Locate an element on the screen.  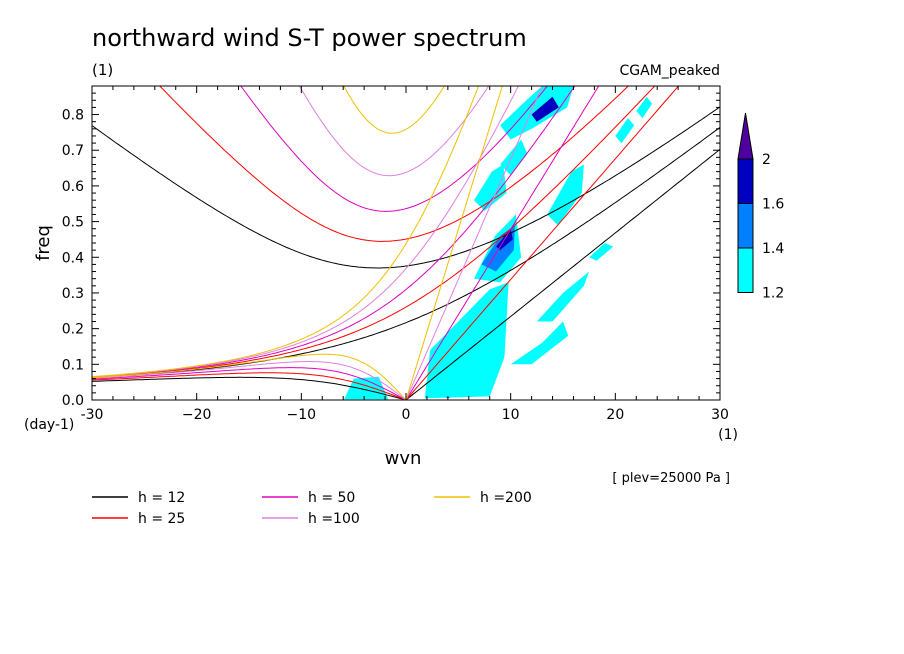
x-tick-label: 20 is located at coordinates (615, 415).